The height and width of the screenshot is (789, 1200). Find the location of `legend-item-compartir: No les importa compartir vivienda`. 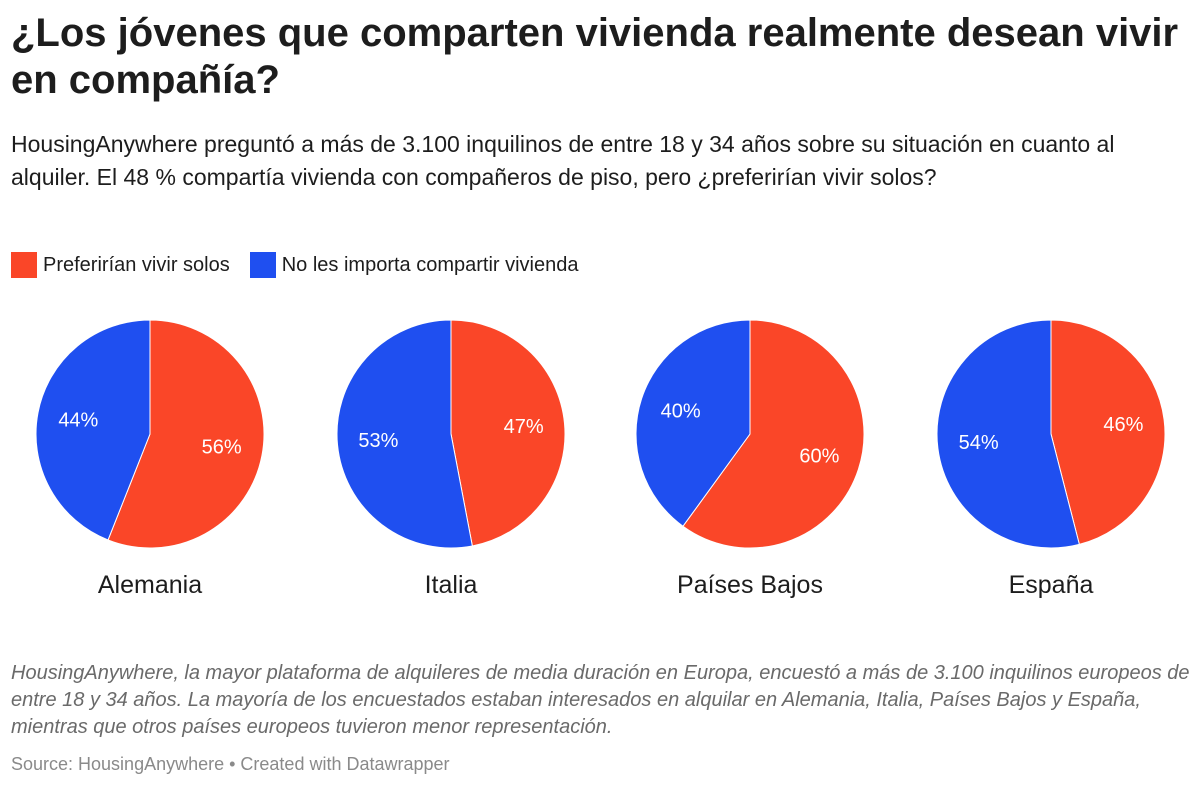

legend-item-compartir: No les importa compartir vivienda is located at coordinates (414, 265).